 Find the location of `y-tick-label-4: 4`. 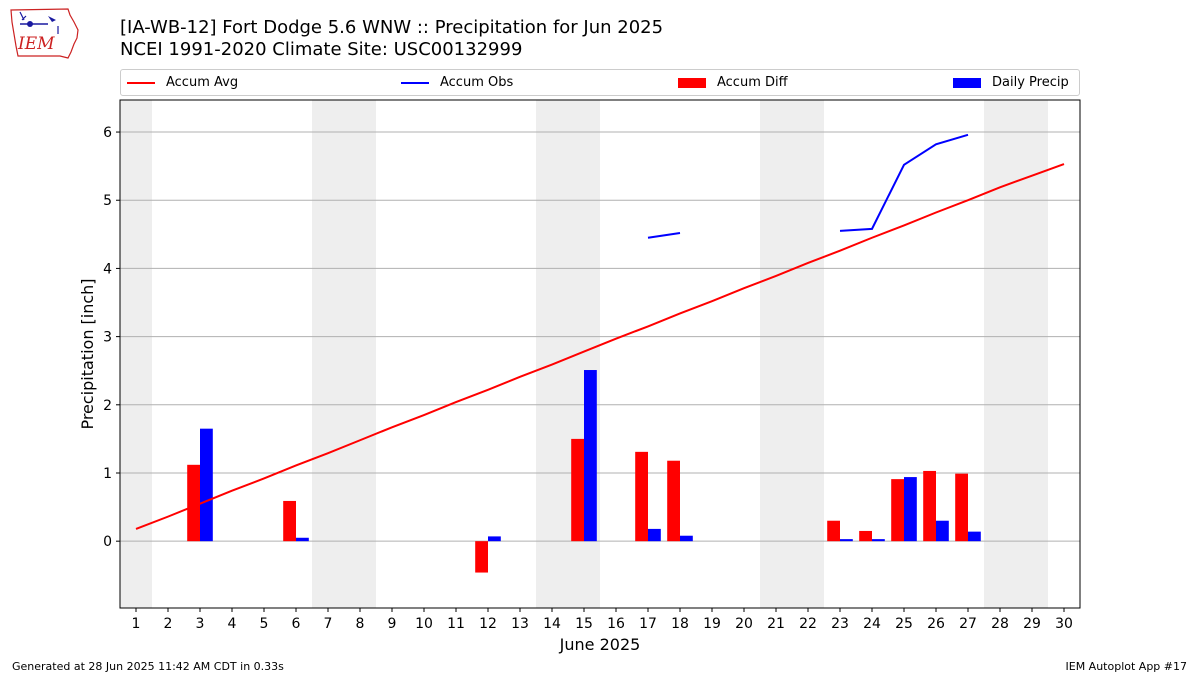

y-tick-label-4: 4 is located at coordinates (107, 269).